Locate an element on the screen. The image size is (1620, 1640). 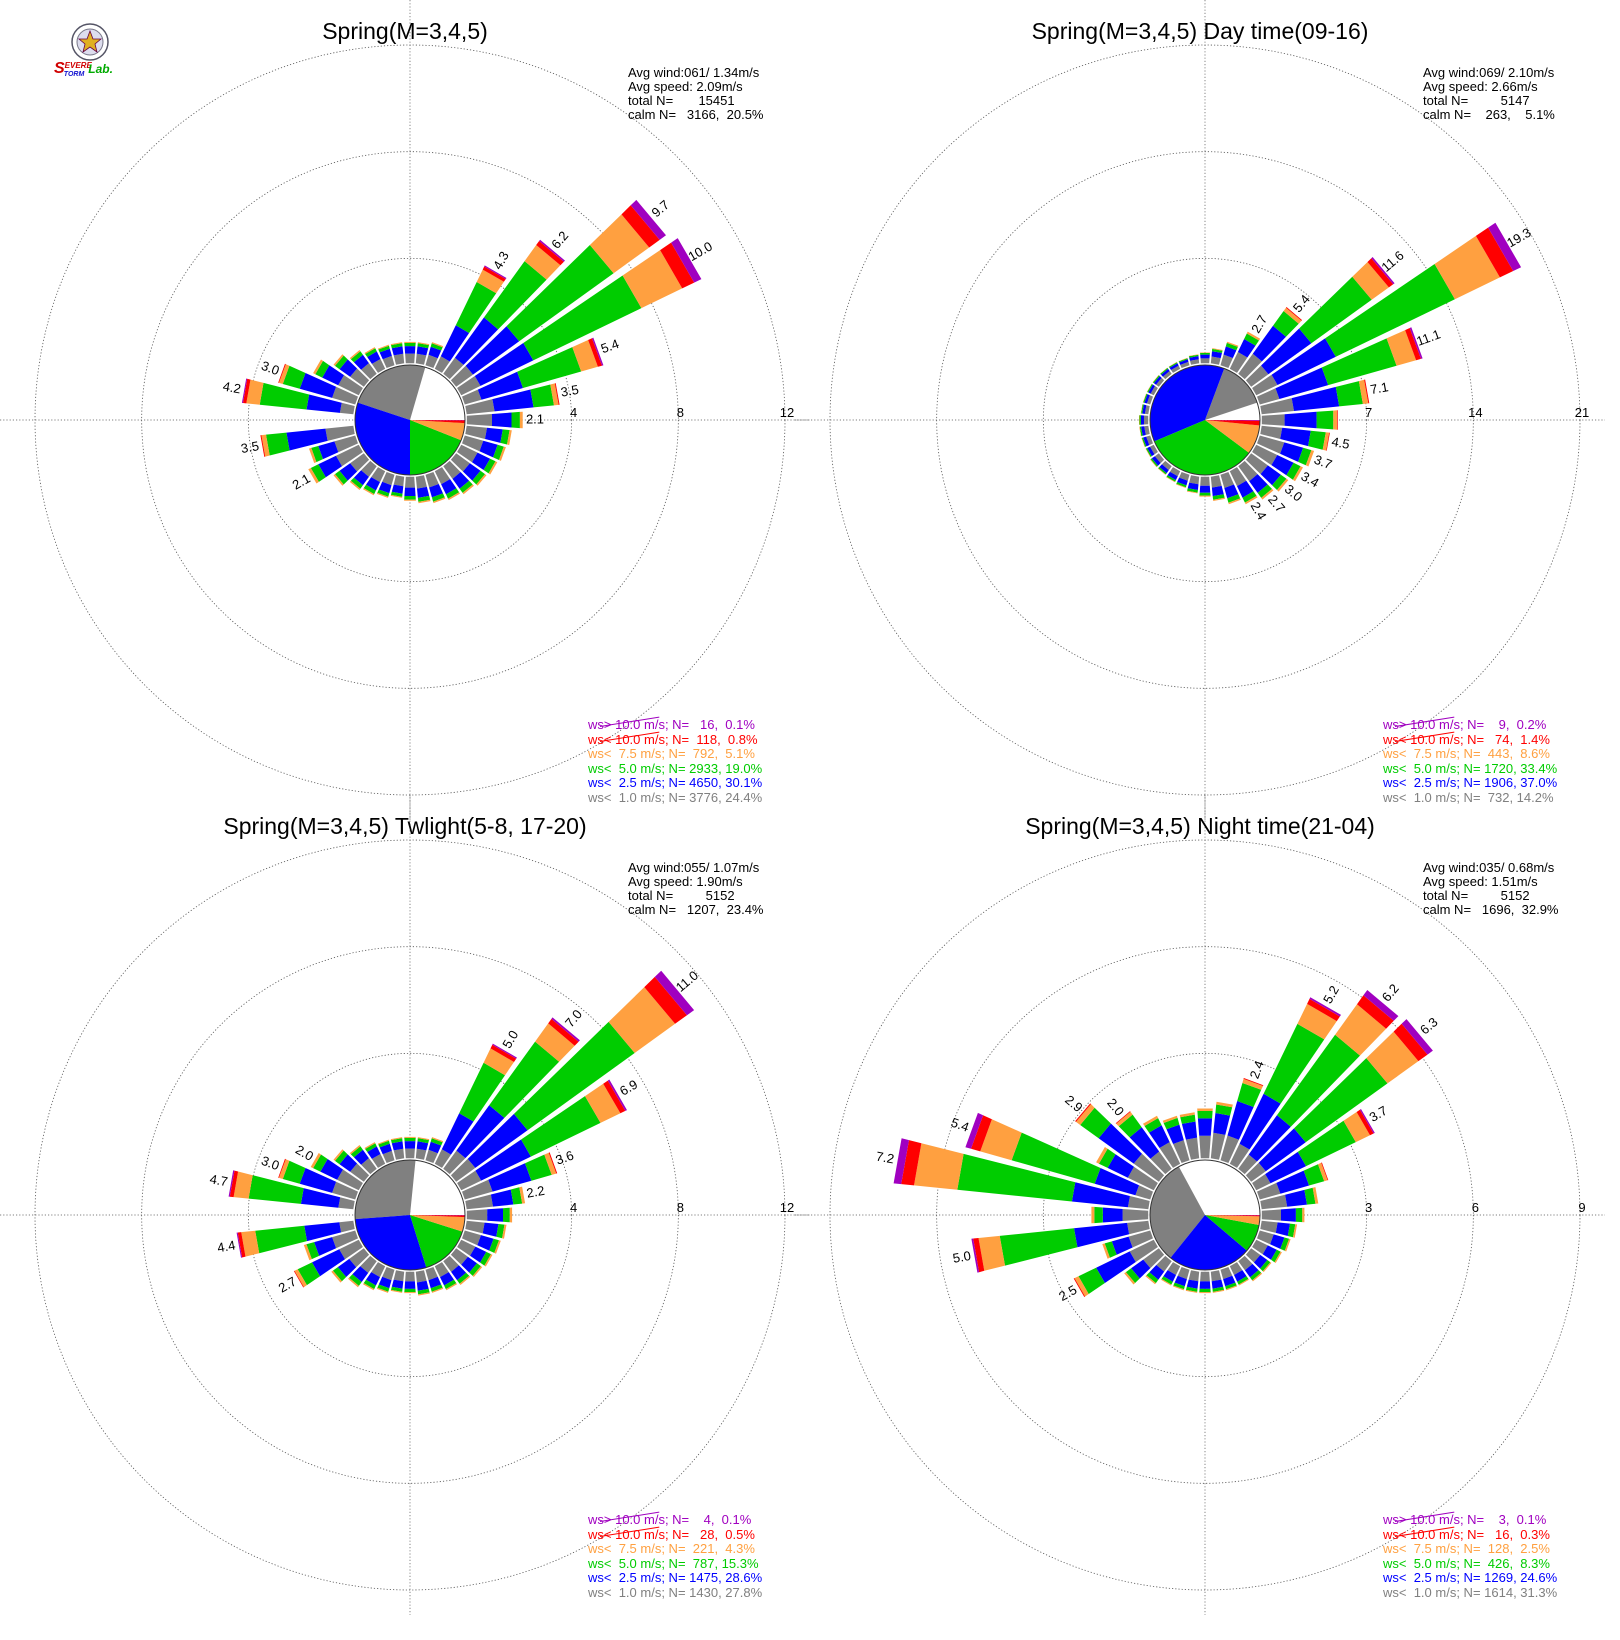
legend-entry: ws< 10.0 m/s; N= 28, 0.5% is located at coordinates (671, 1534).